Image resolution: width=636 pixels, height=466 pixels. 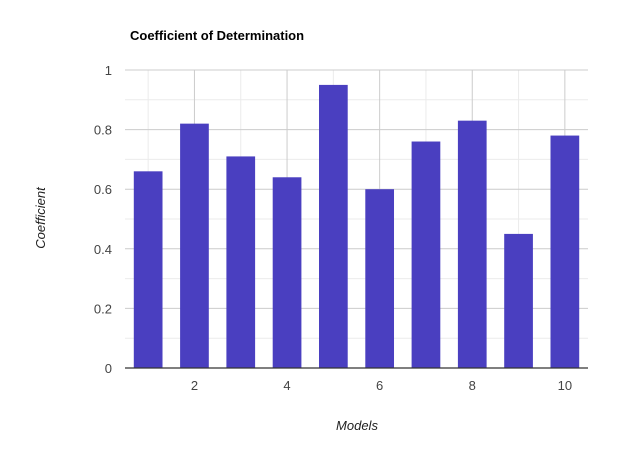 What do you see at coordinates (379, 385) in the screenshot?
I see `x-tick-label: 6` at bounding box center [379, 385].